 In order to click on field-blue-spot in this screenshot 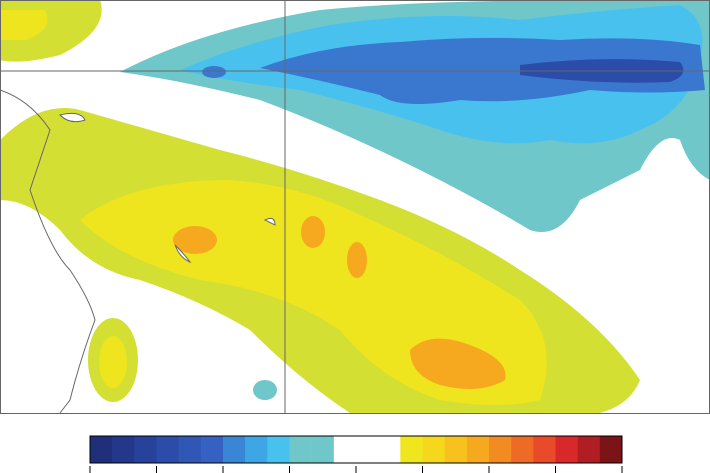, I will do `click(214, 72)`.